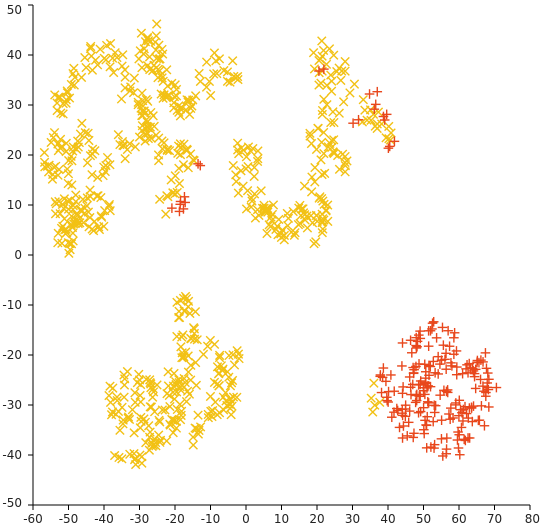  Describe the element at coordinates (317, 514) in the screenshot. I see `x-tick: 20` at that location.